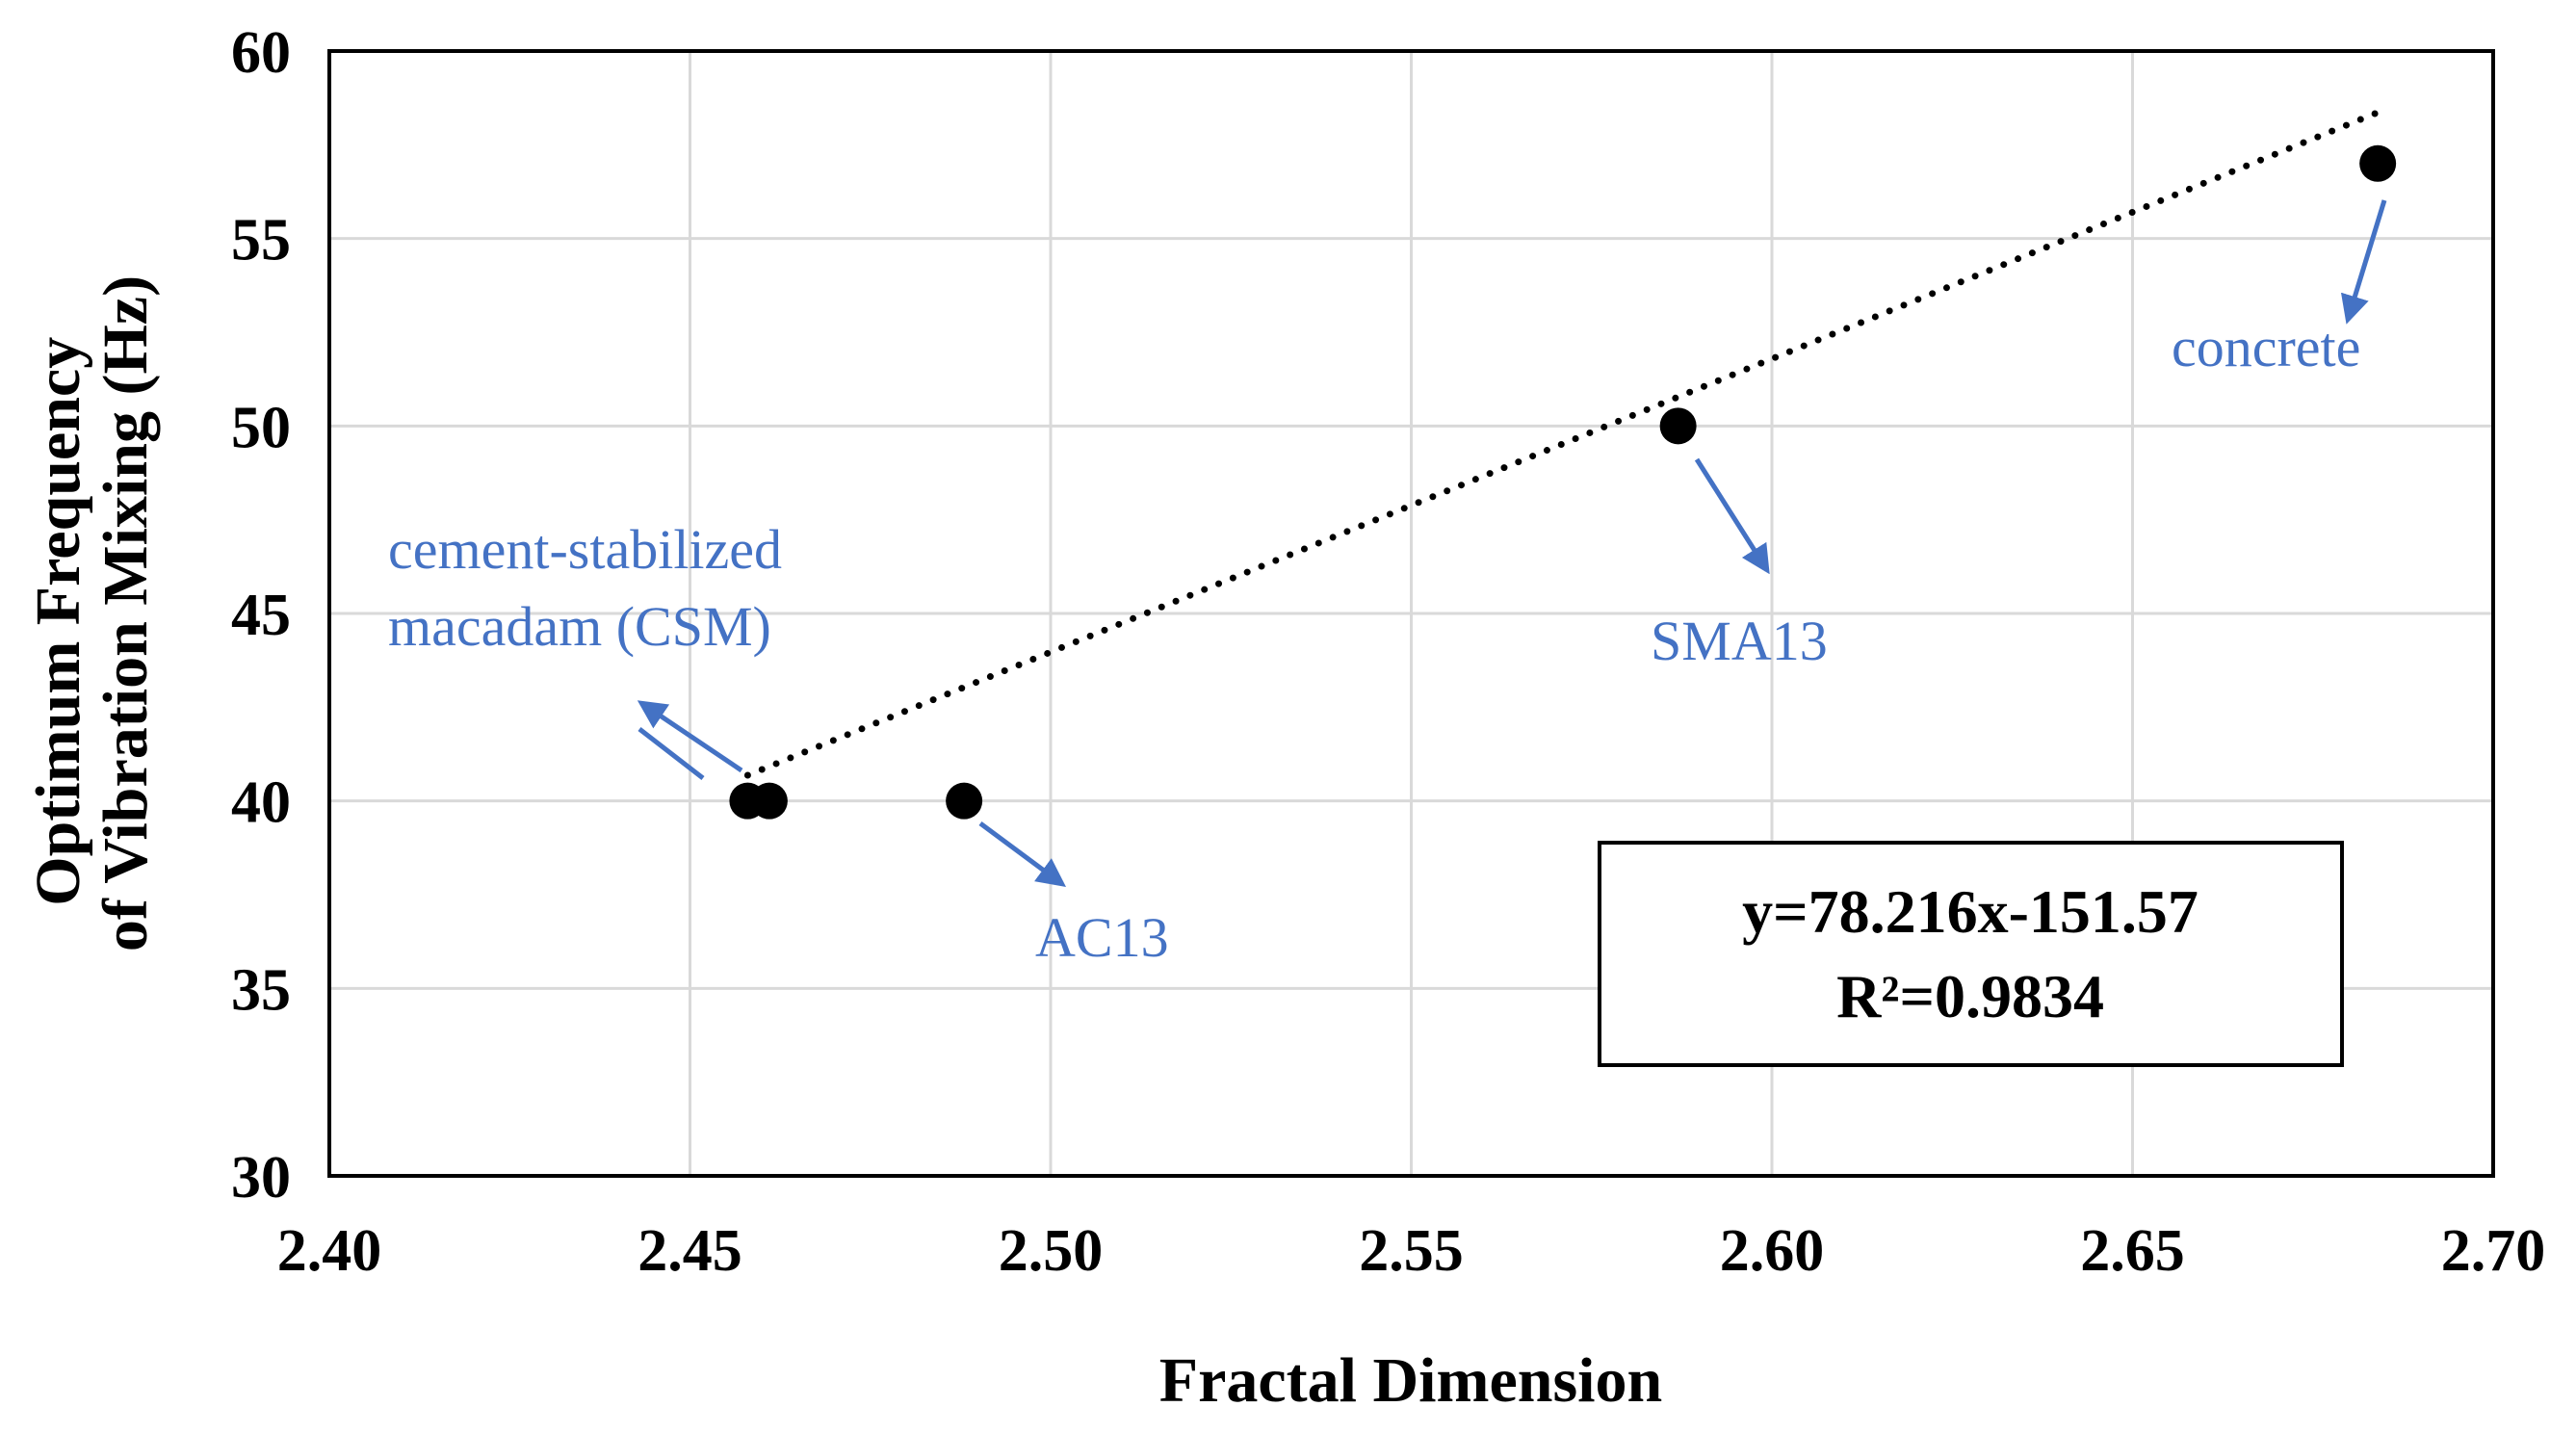  I want to click on annotation-concrete-arrow, so click(2363, 262).